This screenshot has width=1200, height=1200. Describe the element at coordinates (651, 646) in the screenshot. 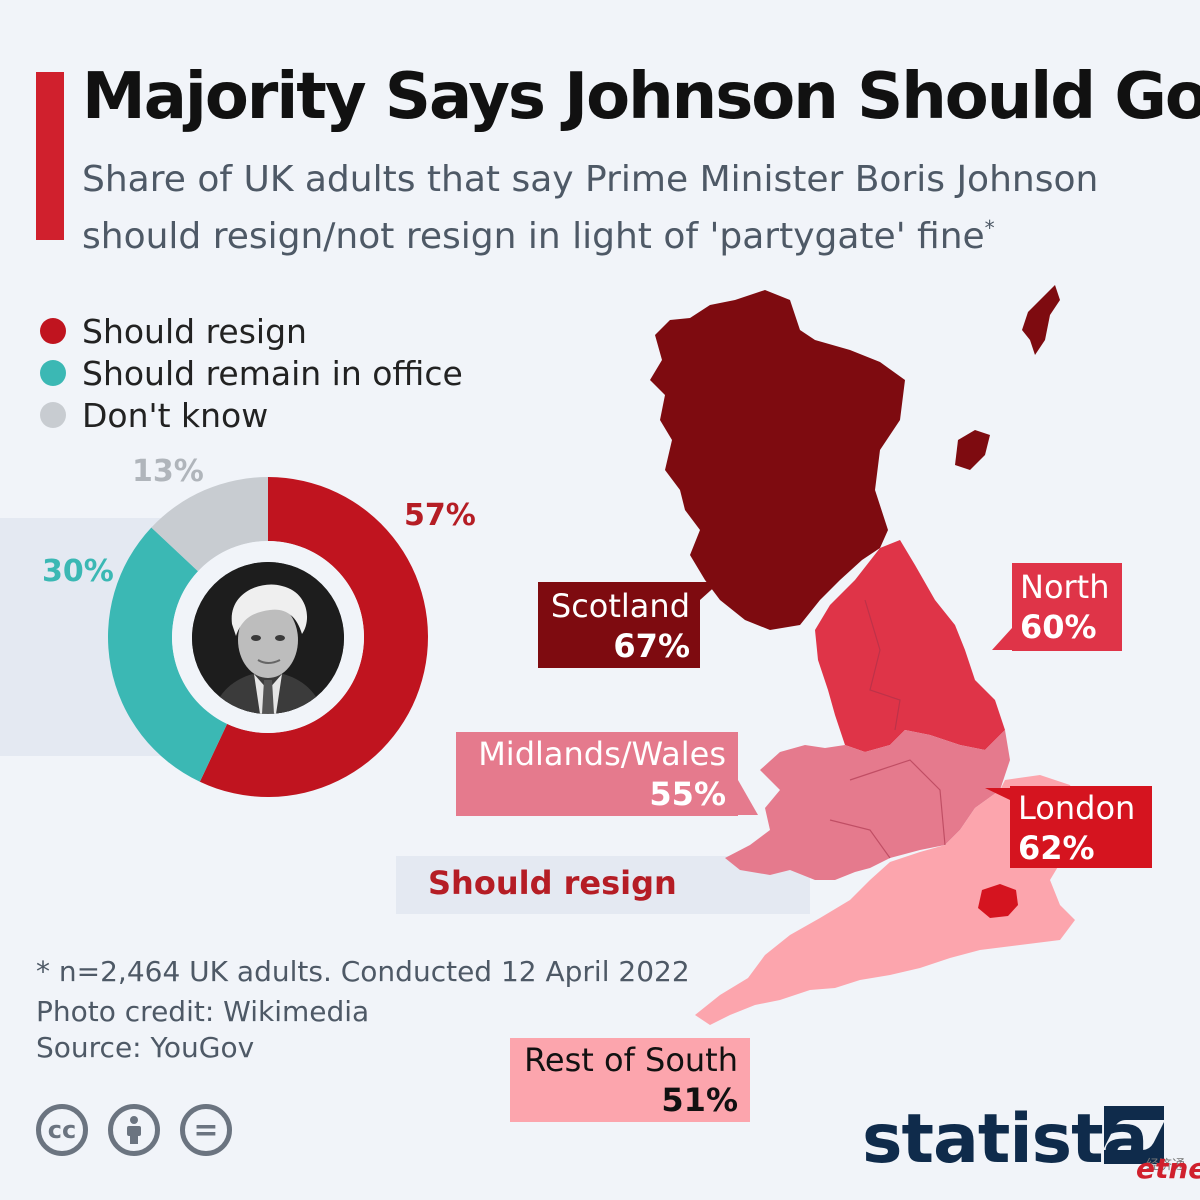

I see `callout-region-value: 67%` at that location.